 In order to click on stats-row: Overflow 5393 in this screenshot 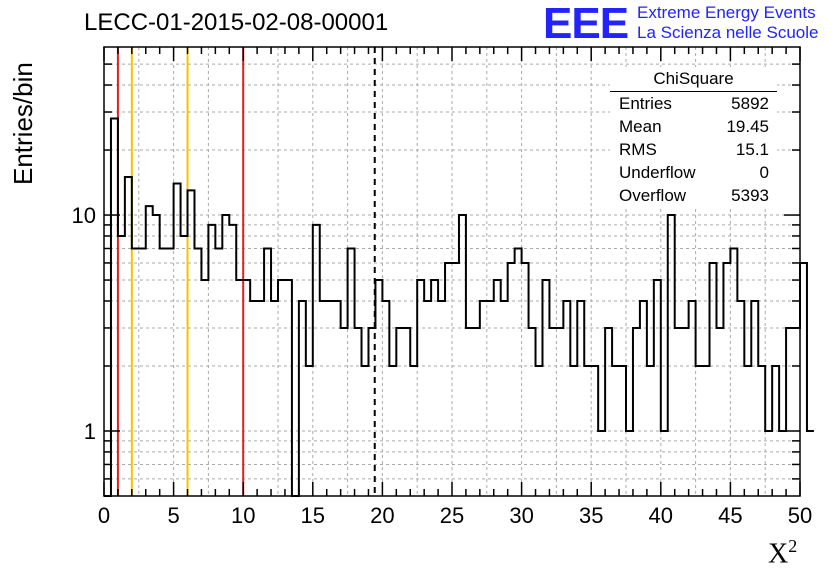, I will do `click(693, 195)`.